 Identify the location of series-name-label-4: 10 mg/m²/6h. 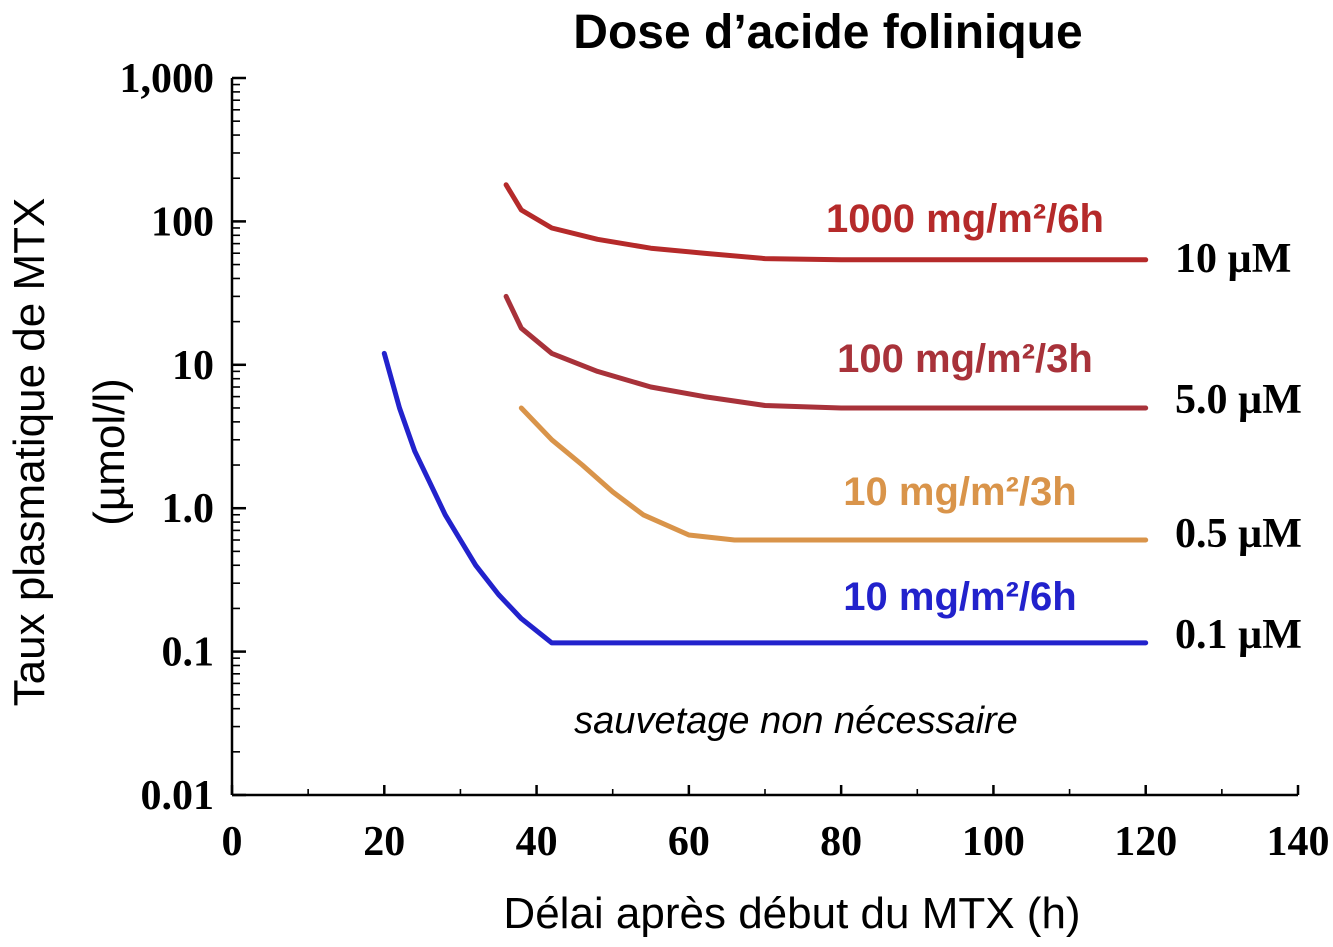
(959, 597).